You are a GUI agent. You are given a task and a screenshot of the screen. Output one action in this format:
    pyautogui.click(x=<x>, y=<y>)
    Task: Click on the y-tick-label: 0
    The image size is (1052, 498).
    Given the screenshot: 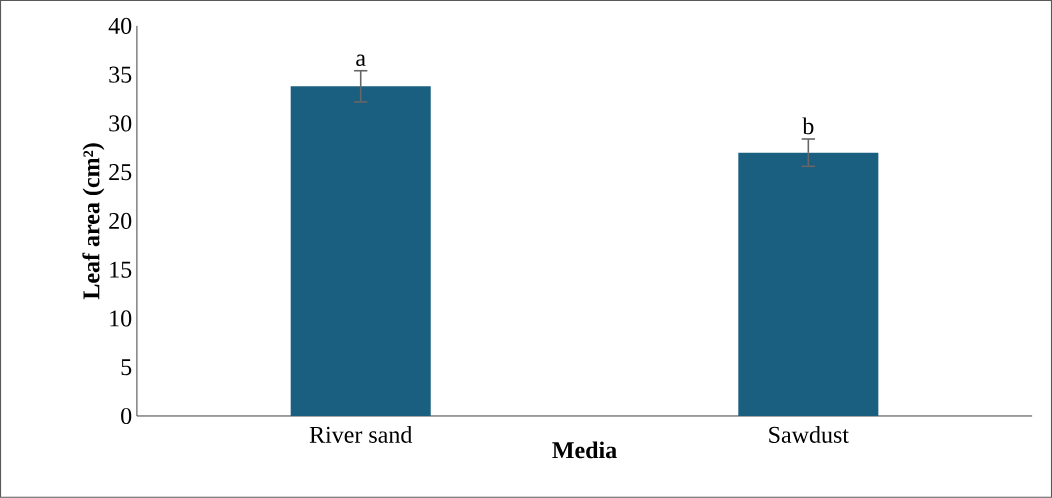 What is the action you would take?
    pyautogui.click(x=126, y=416)
    